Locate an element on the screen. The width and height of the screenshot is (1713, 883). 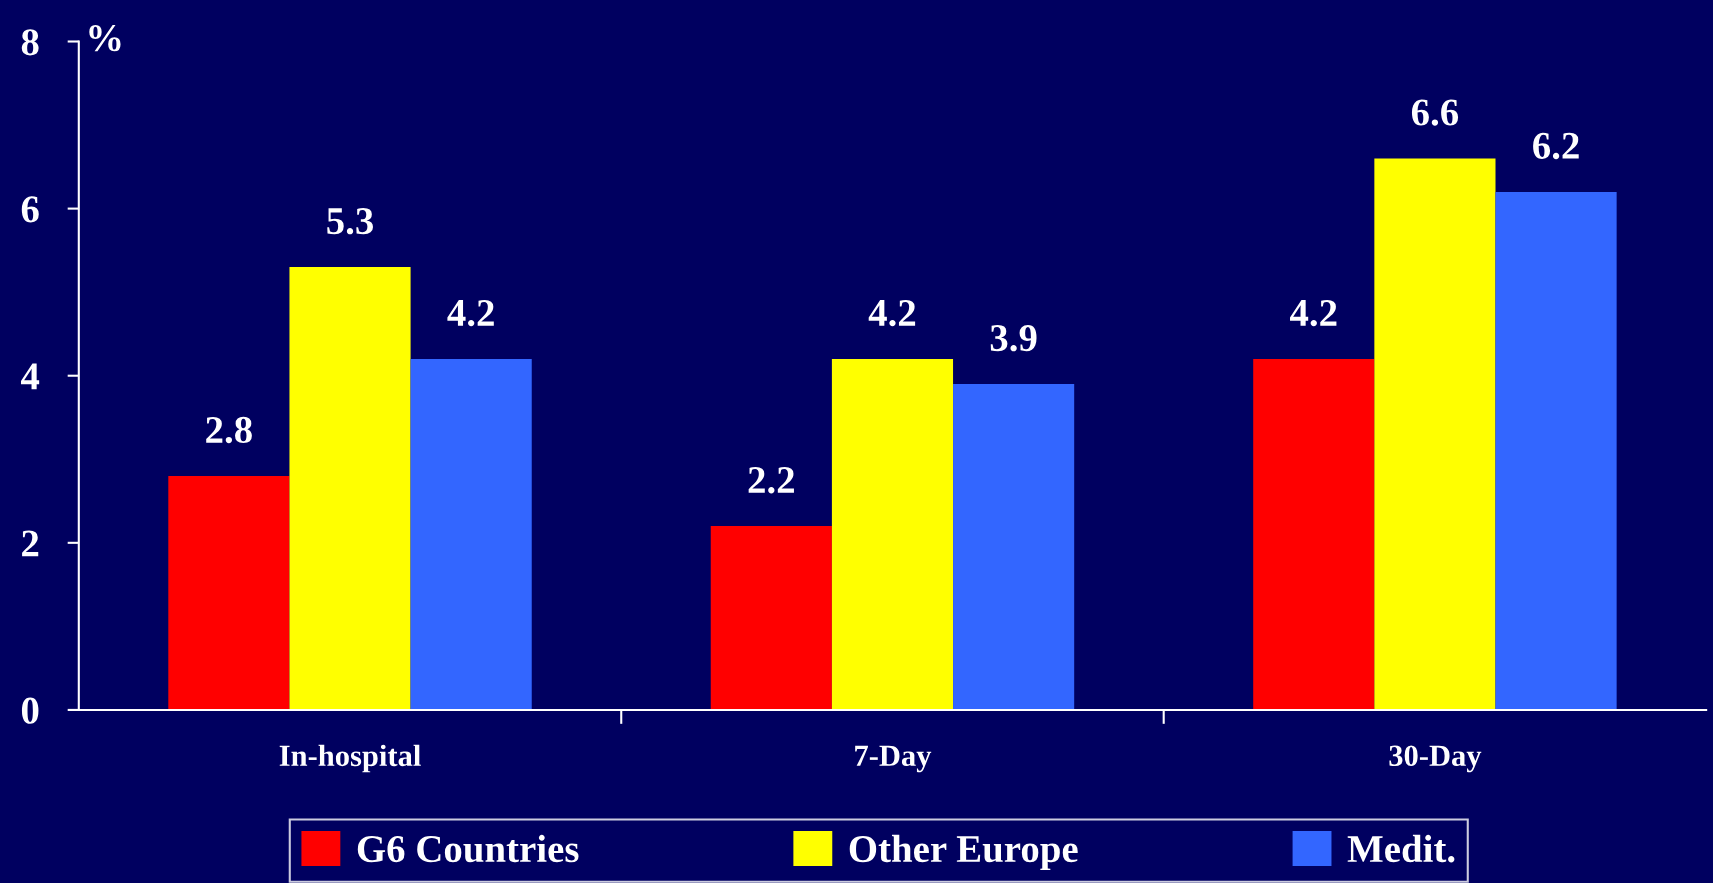
y-tick-label: 0 is located at coordinates (30, 710).